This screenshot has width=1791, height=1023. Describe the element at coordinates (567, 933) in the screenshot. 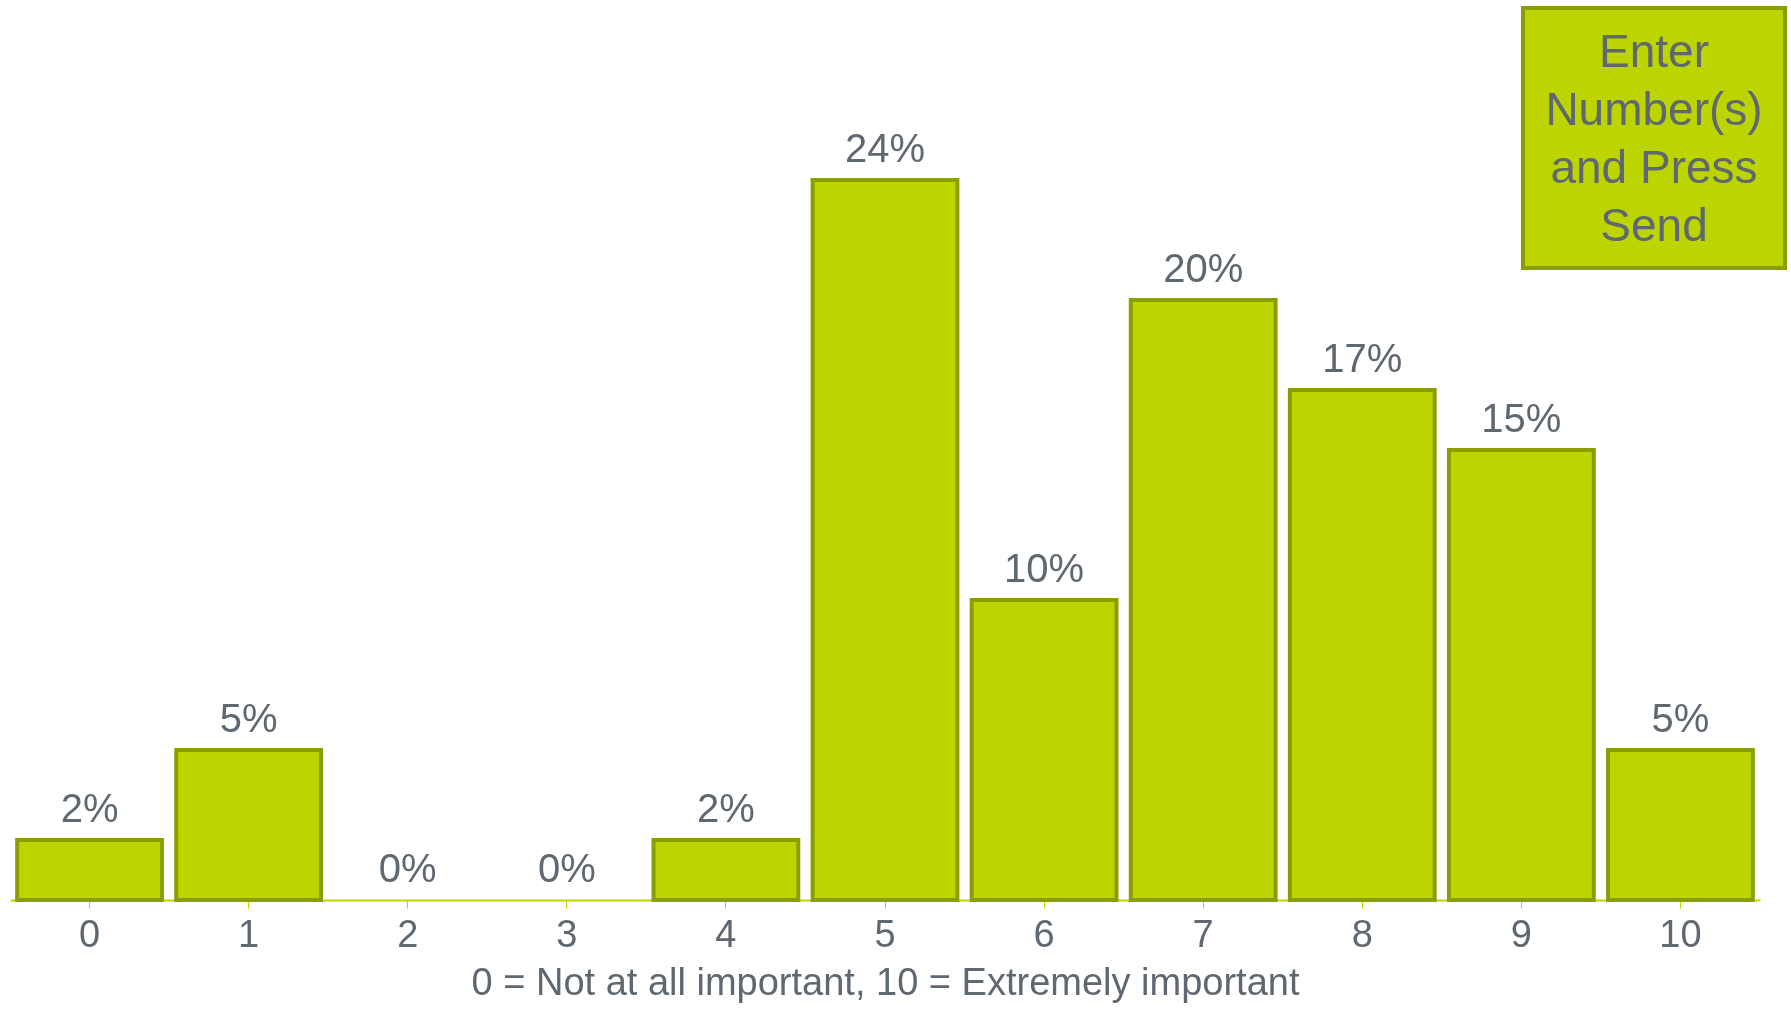

I see `x-tick-label: 3` at that location.